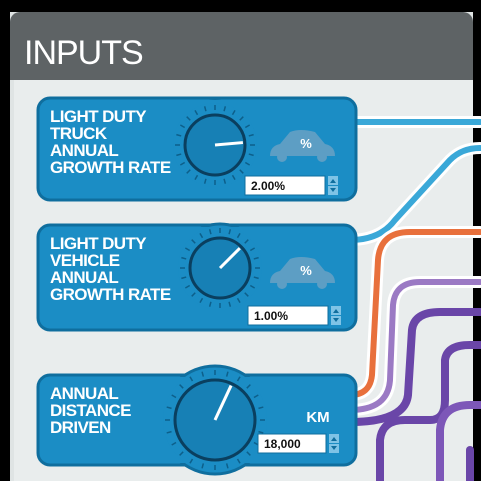 The width and height of the screenshot is (481, 481). I want to click on header-title: INPUTS, so click(83, 53).